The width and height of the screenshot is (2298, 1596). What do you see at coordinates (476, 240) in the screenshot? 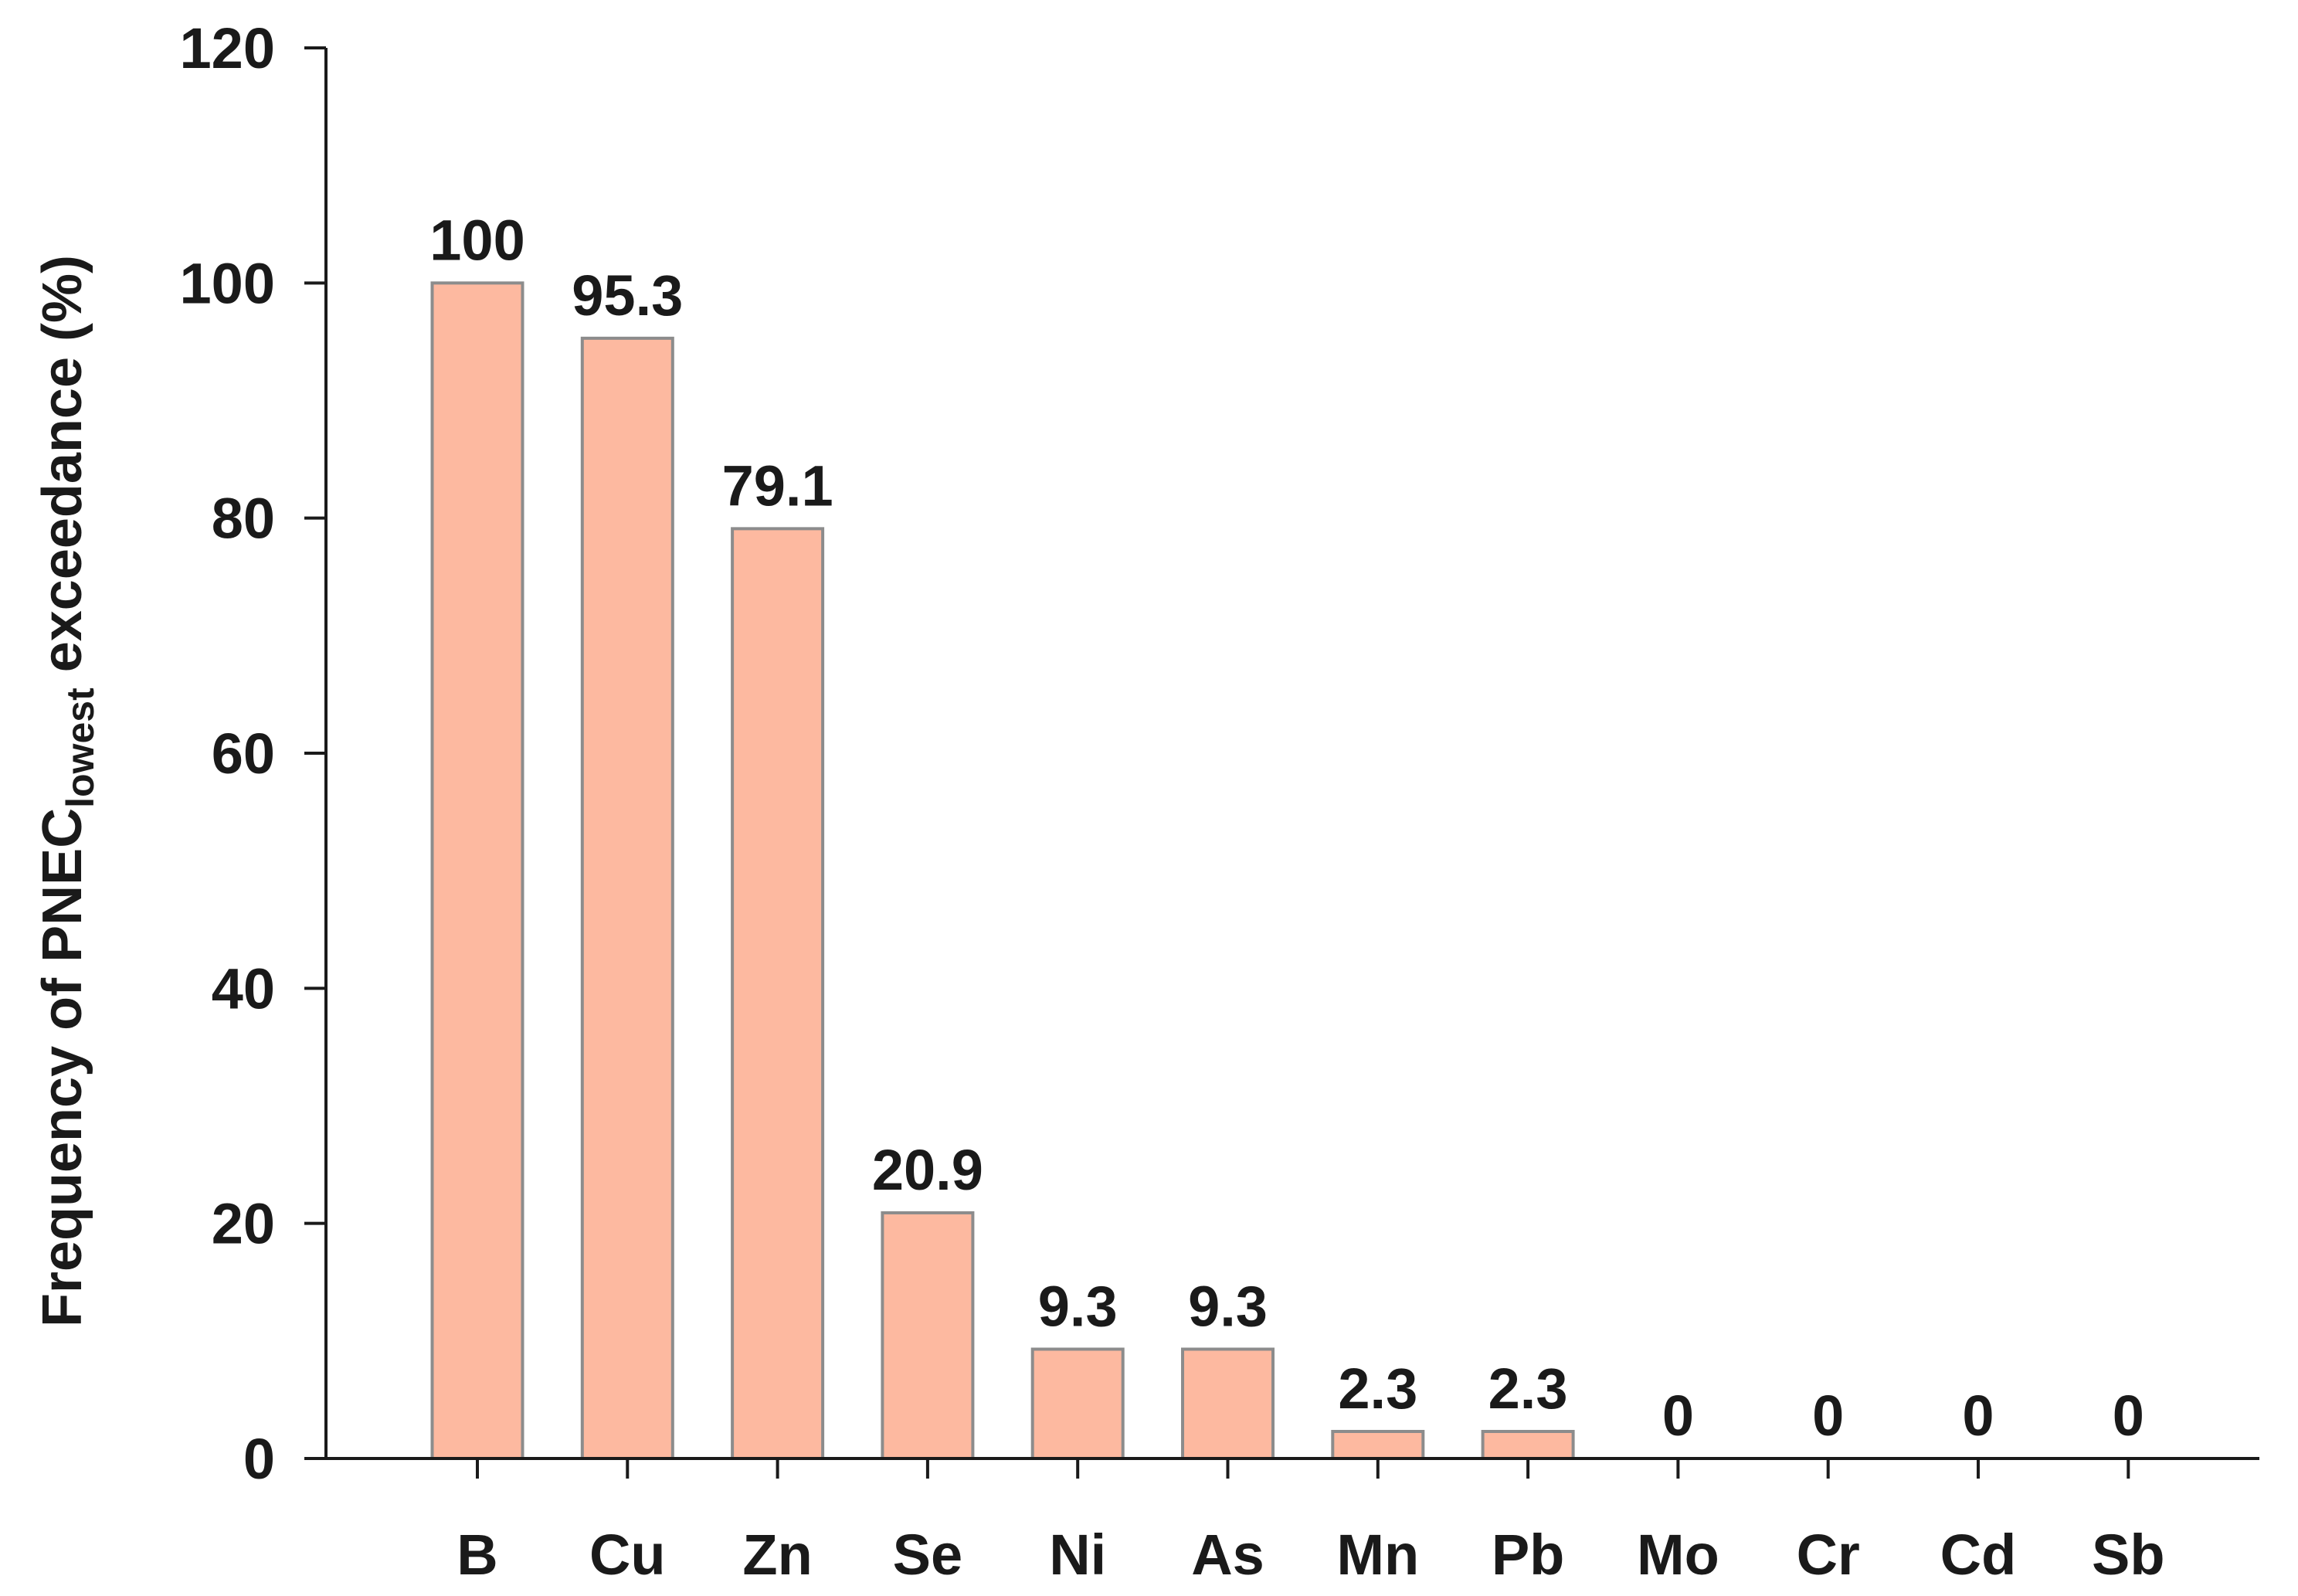
I see `data-label-b: 100` at bounding box center [476, 240].